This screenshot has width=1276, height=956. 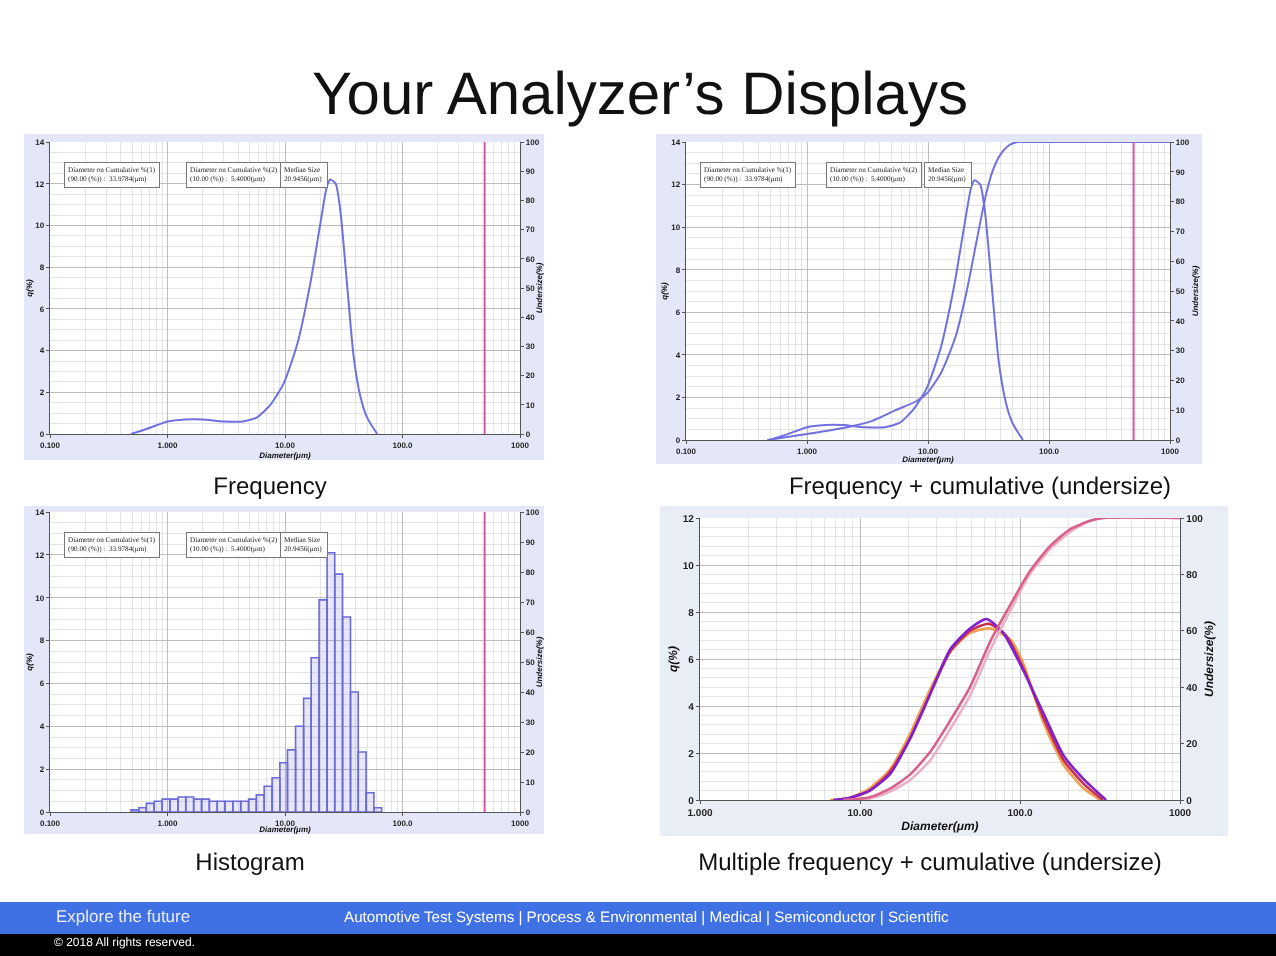 I want to click on text: Frequency, so click(x=270, y=486).